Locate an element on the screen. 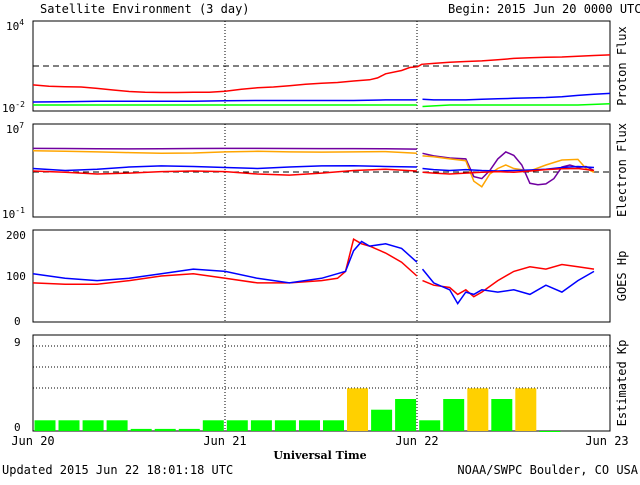 The image size is (640, 485). electron-ytick-top: 107 is located at coordinates (15, 128).